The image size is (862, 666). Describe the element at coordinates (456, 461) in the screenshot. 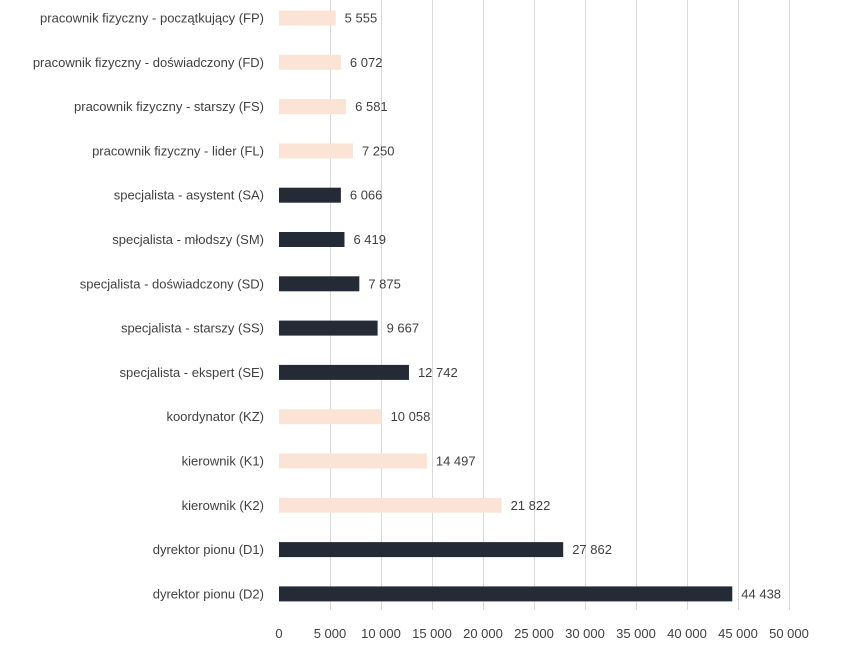

I see `value-label-10: 14 497` at that location.